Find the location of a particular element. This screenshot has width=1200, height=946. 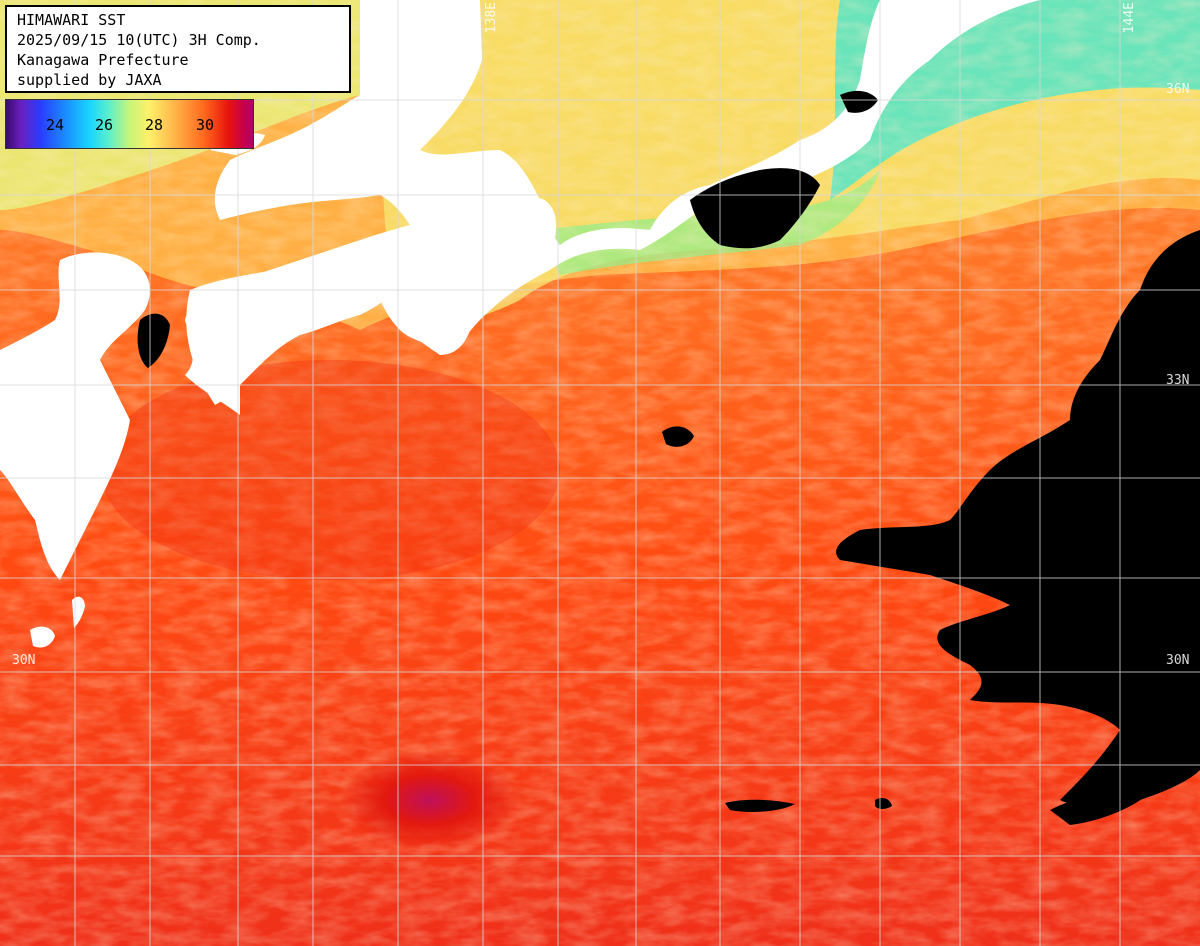

cloud-north-coast is located at coordinates (859, 101).